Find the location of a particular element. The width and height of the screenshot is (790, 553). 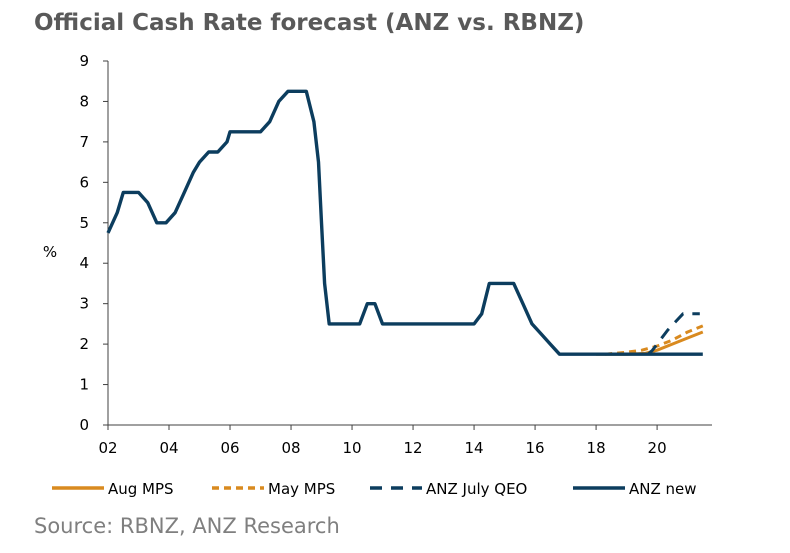

legend-label-may-mps: May MPS is located at coordinates (301, 489).